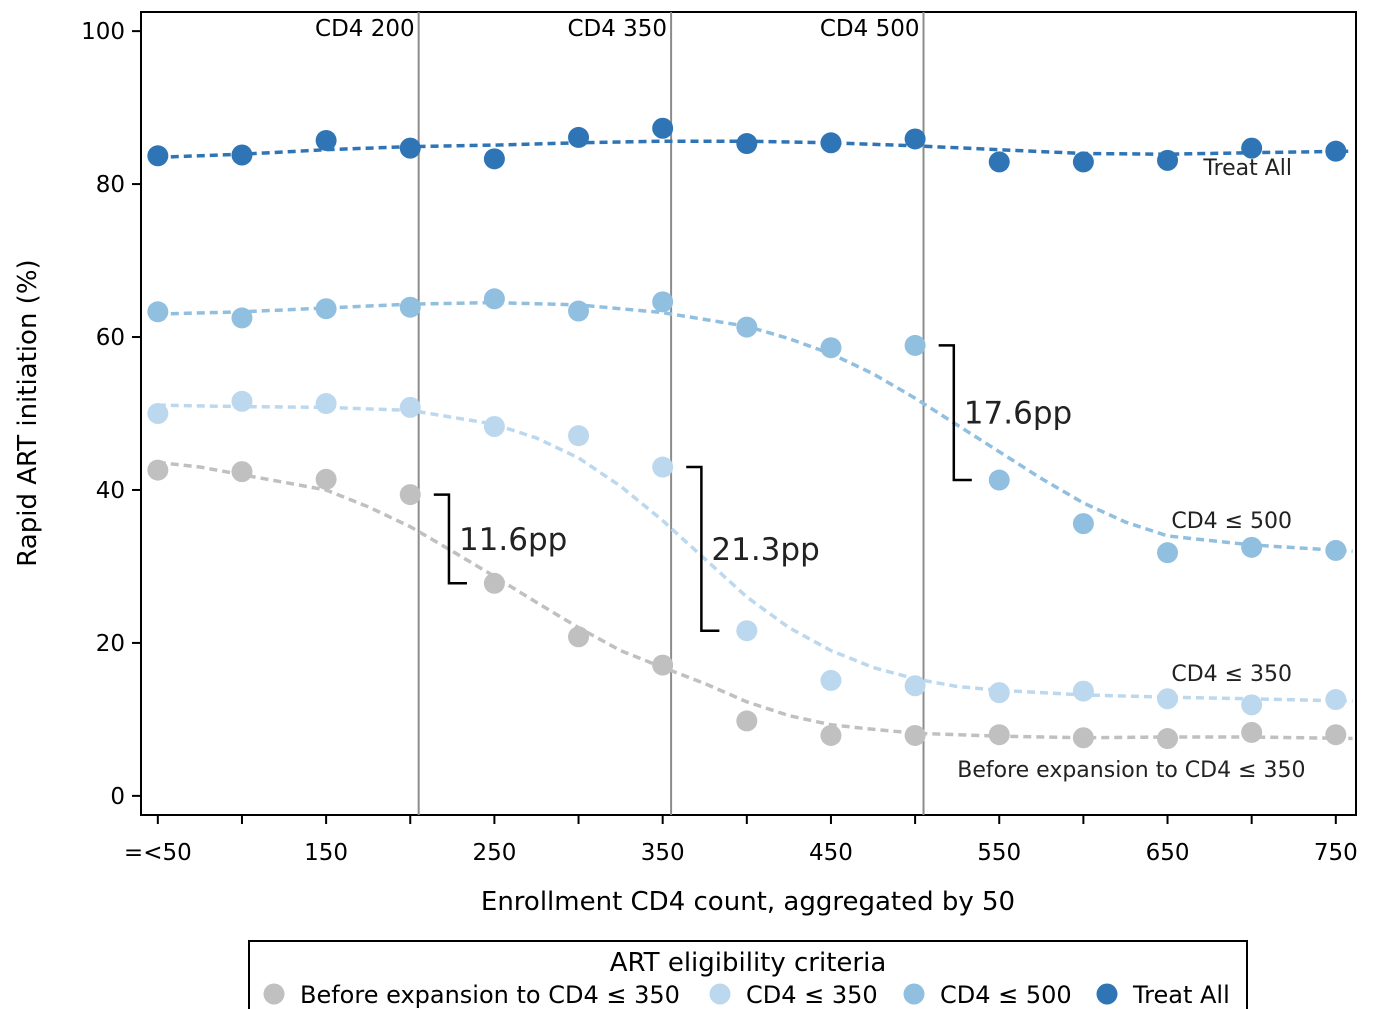  What do you see at coordinates (1168, 853) in the screenshot?
I see `x-tick-label: 650` at bounding box center [1168, 853].